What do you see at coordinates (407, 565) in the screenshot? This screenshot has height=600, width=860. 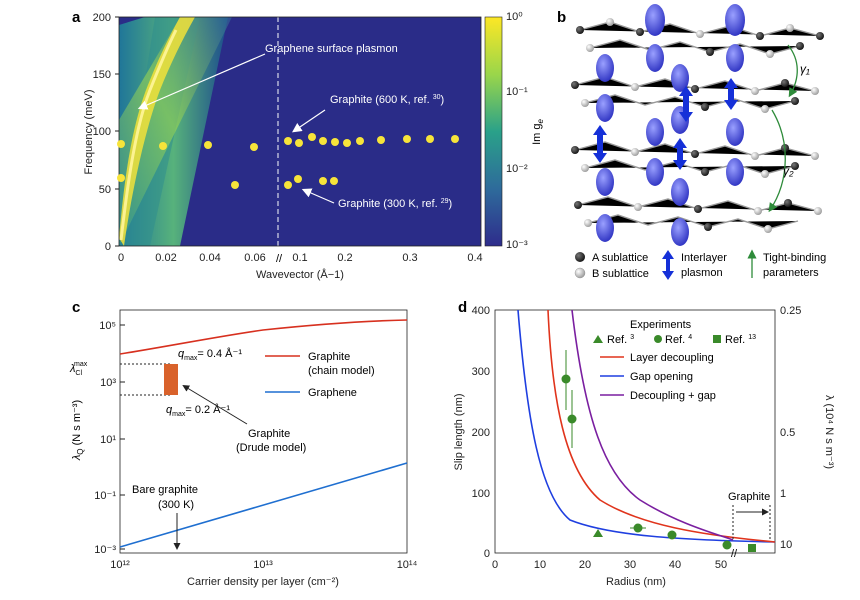 I see `xtick: 10¹⁴` at bounding box center [407, 565].